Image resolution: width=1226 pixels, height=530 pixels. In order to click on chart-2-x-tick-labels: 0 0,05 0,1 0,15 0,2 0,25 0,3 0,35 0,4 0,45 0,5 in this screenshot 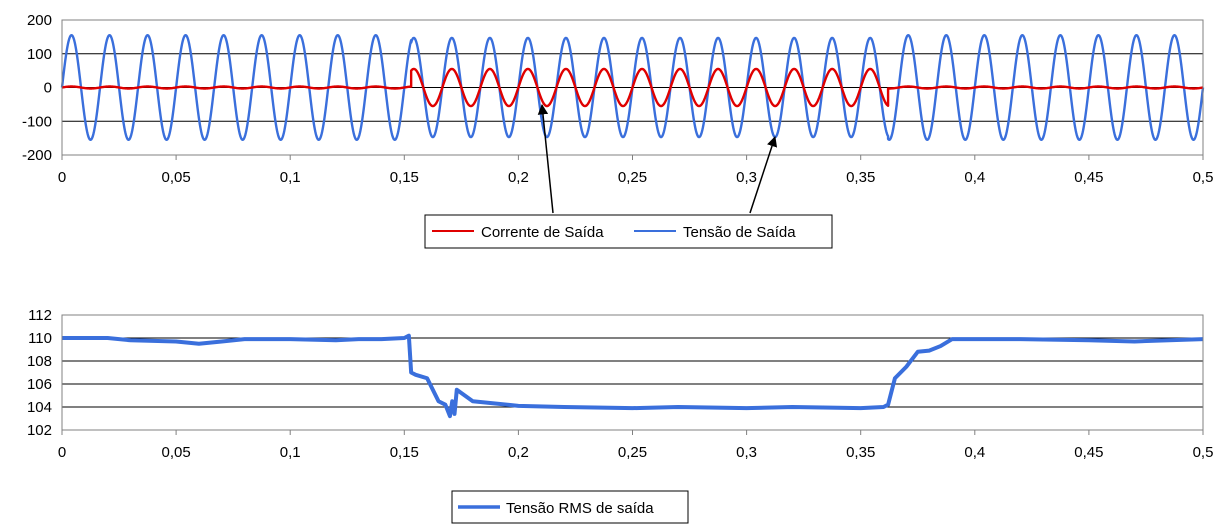, I will do `click(636, 445)`.